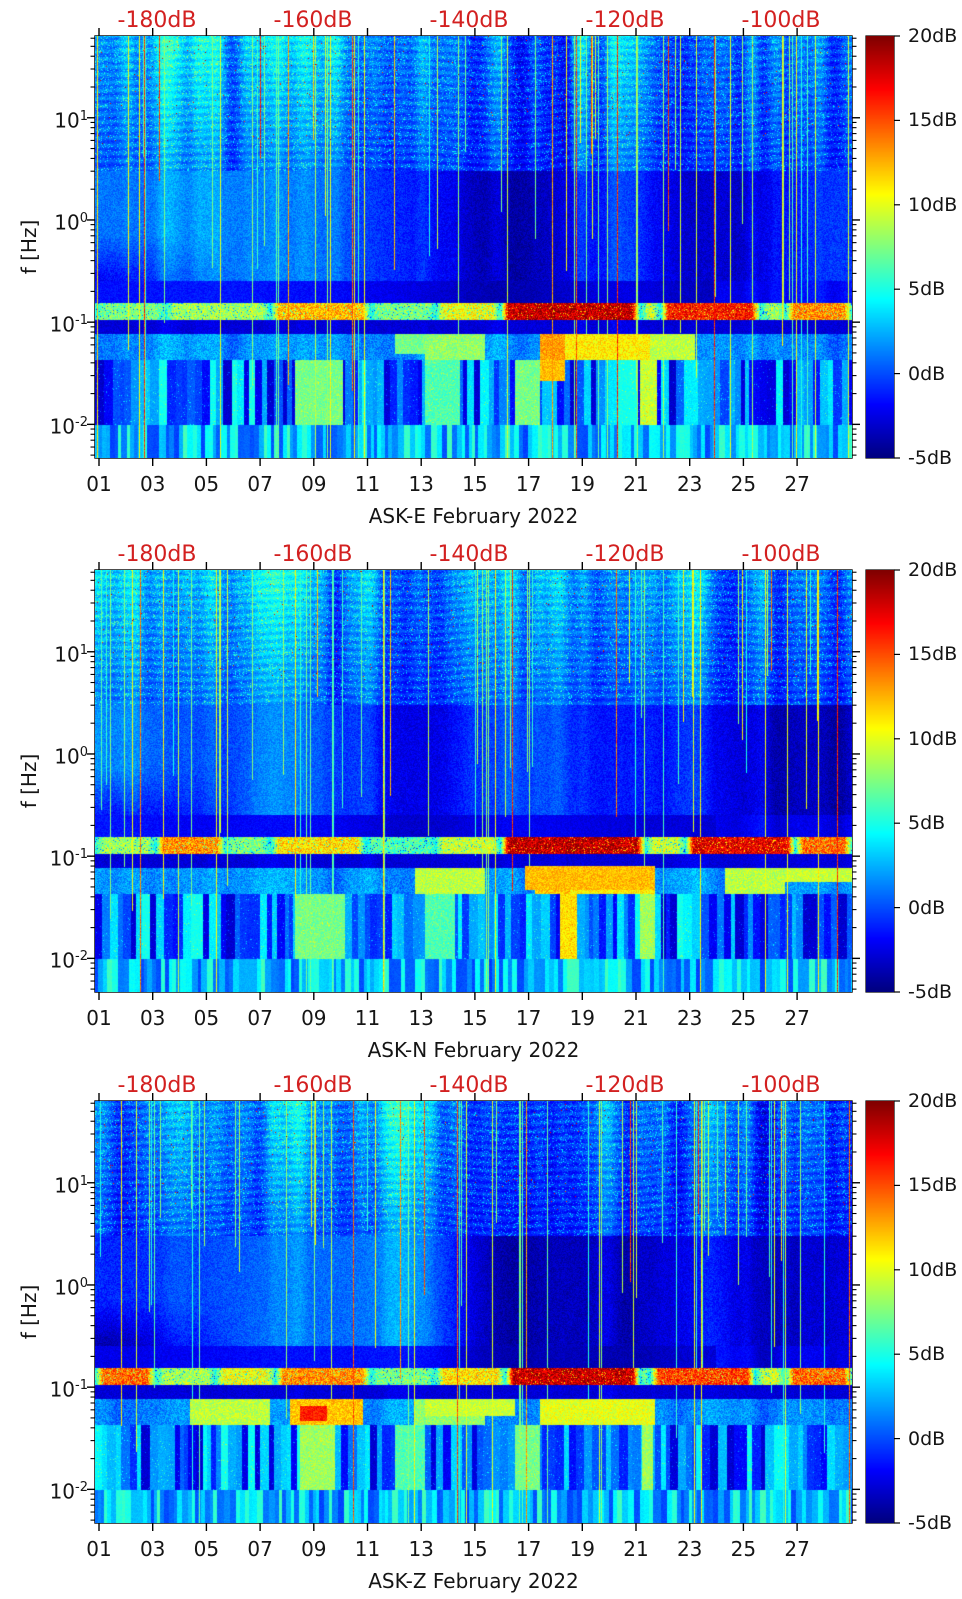  Describe the element at coordinates (880, 247) in the screenshot. I see `colorbar-ask-e` at that location.